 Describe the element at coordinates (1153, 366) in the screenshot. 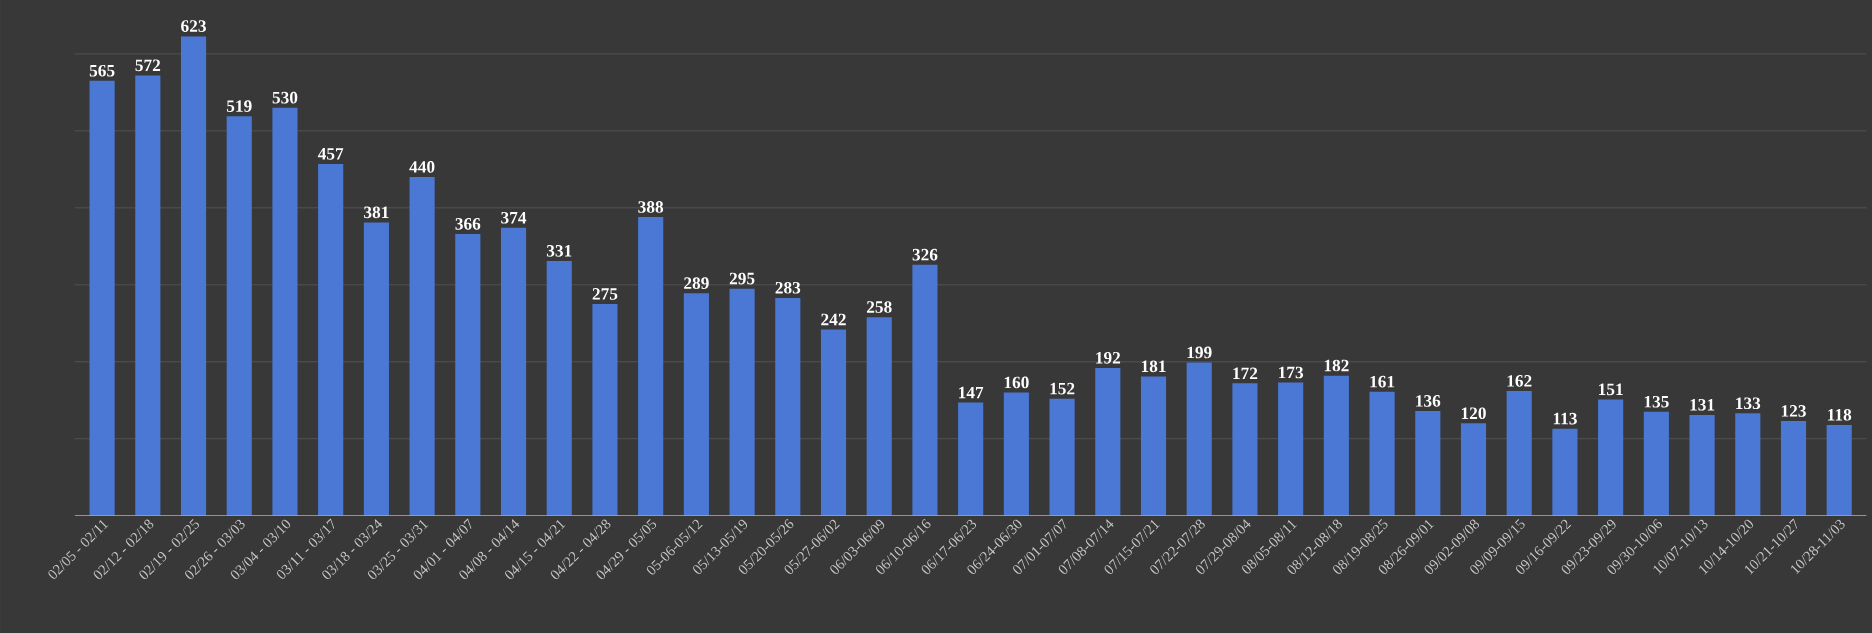

I see `data-label: 181` at that location.